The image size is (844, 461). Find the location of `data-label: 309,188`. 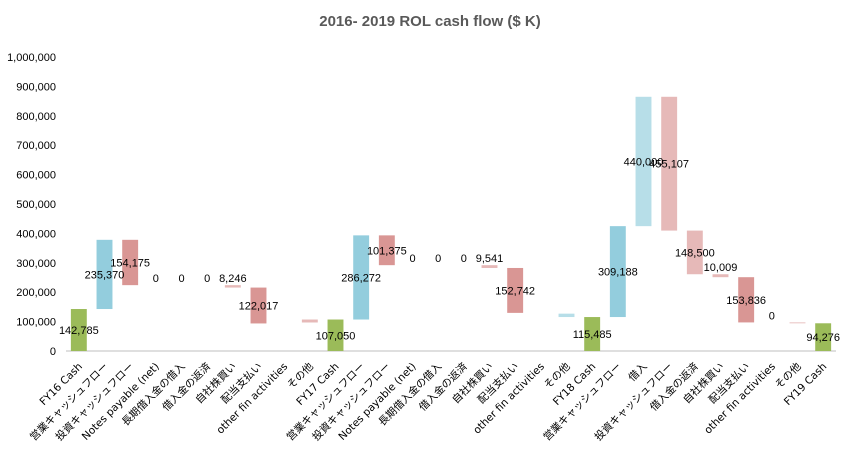

data-label: 309,188 is located at coordinates (618, 273).